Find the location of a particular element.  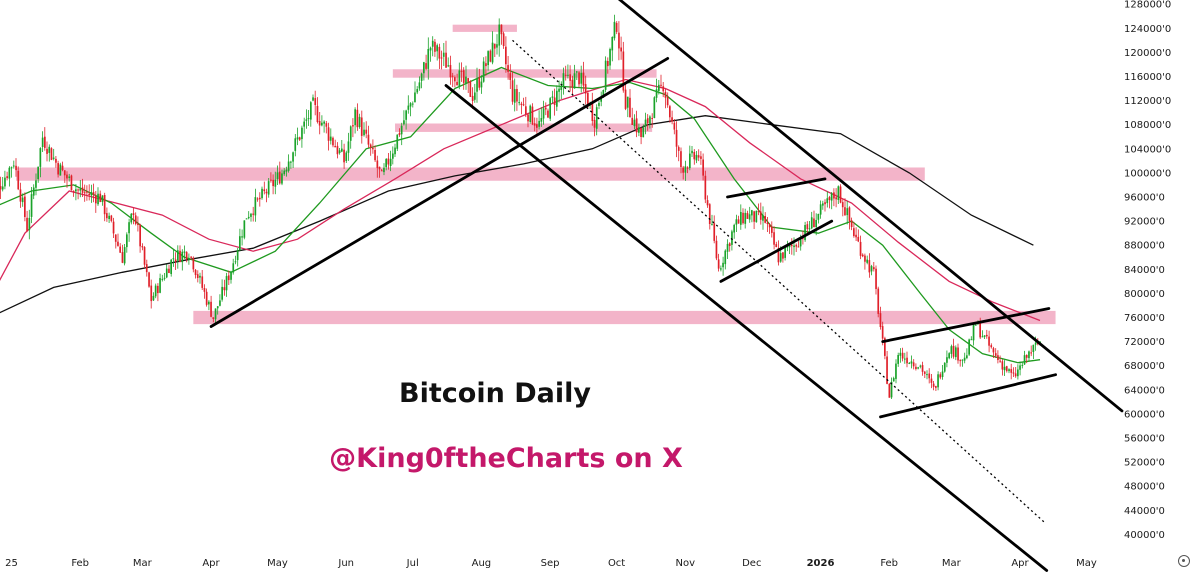

author-handle: @King0ftheCharts on X is located at coordinates (506, 458).